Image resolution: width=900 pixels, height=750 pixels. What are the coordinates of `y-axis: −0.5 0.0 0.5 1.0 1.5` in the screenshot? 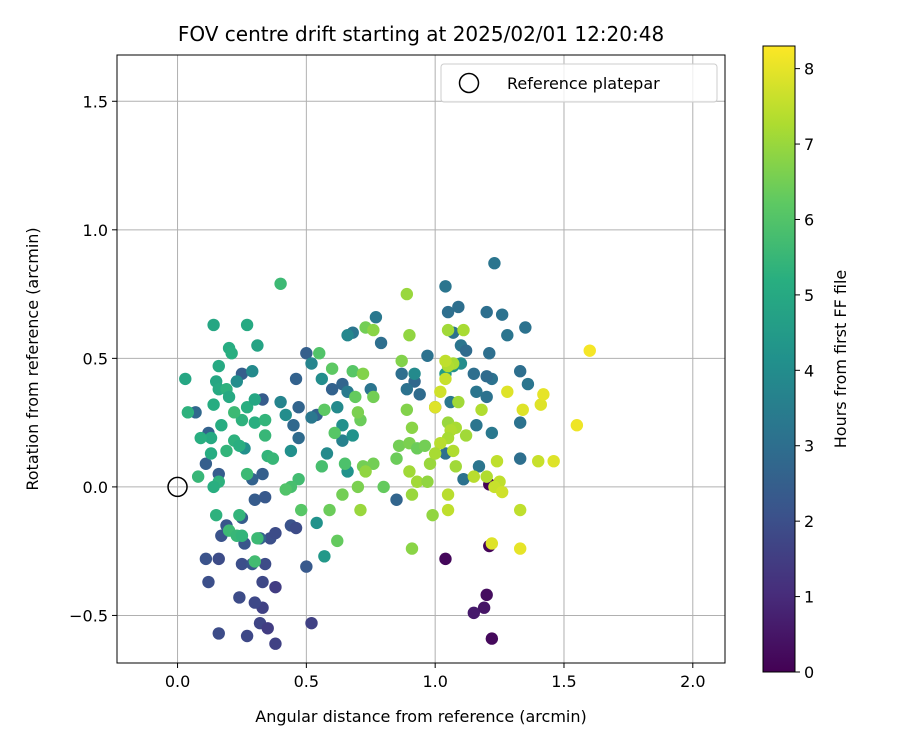 It's located at (93, 358).